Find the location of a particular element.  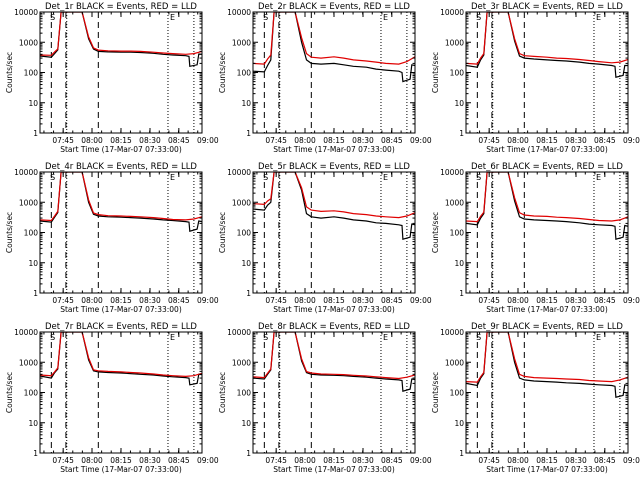

chart-title: Det_1r BLACK = Events, RED = LLD is located at coordinates (121, 7).